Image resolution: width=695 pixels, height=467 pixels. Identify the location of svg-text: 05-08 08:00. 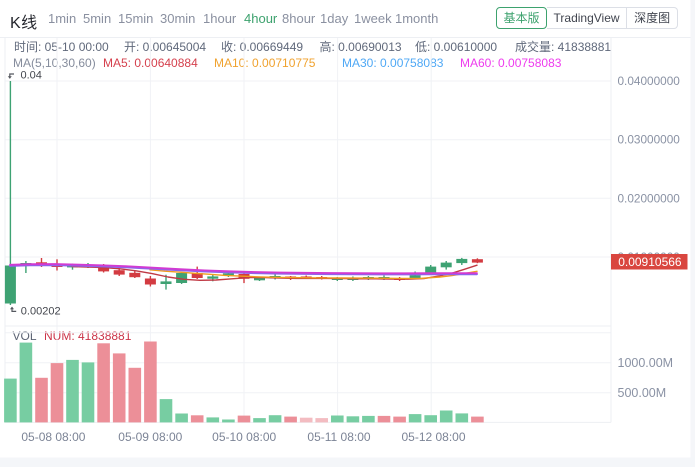
(53, 437).